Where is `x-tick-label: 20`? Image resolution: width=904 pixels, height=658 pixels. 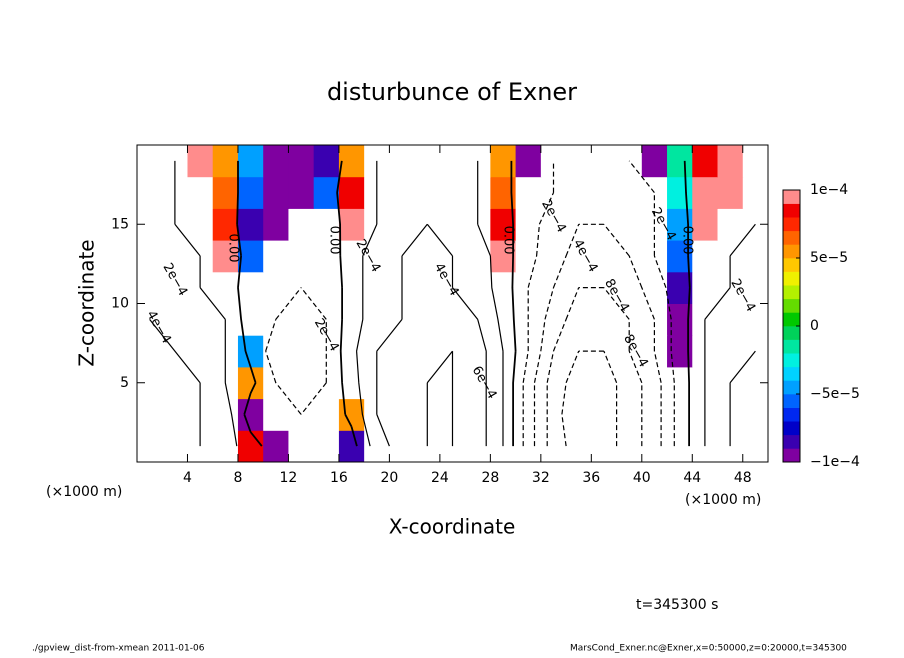 x-tick-label: 20 is located at coordinates (389, 478).